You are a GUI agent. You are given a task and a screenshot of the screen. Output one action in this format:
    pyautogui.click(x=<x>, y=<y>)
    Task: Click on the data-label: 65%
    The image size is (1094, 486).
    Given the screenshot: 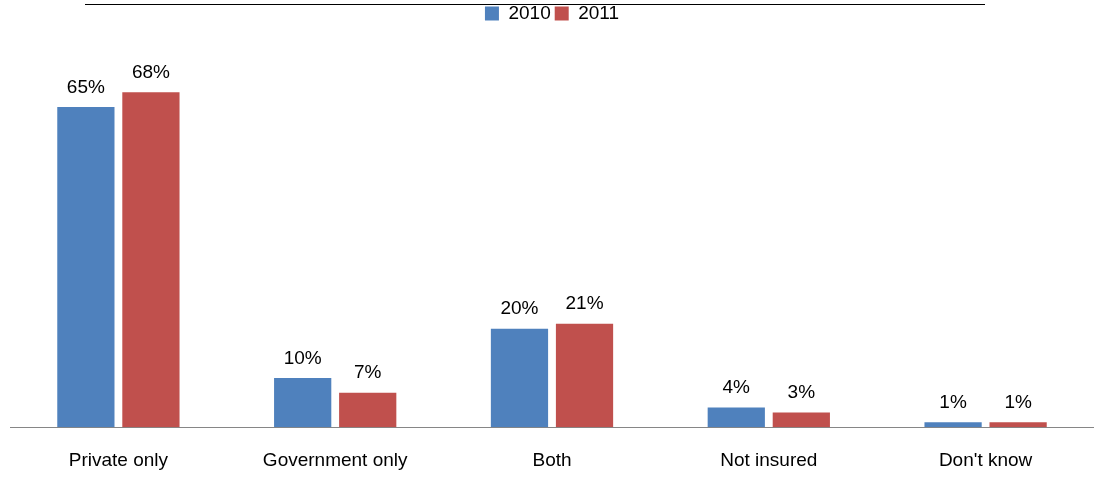 What is the action you would take?
    pyautogui.click(x=85, y=86)
    